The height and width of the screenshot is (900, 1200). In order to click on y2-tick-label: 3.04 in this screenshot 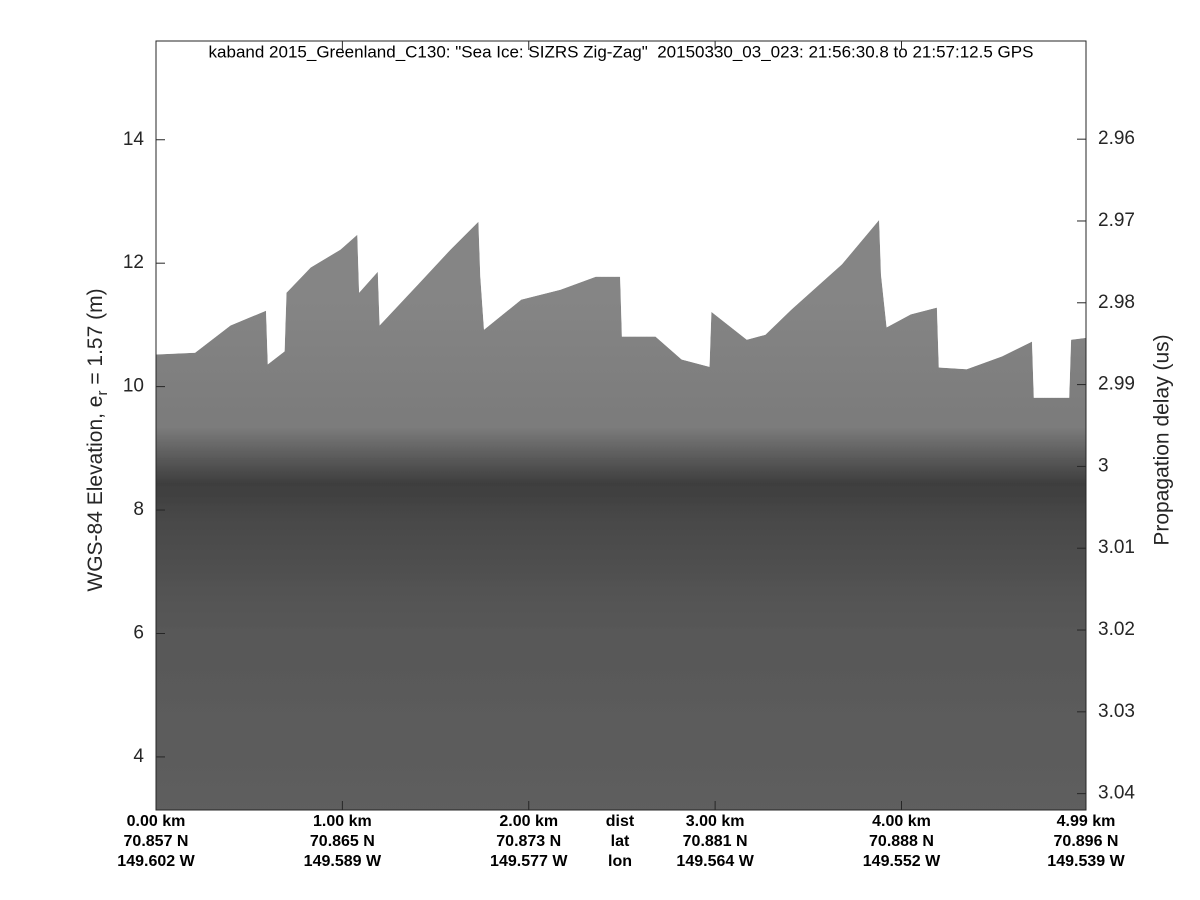, I will do `click(1116, 793)`.